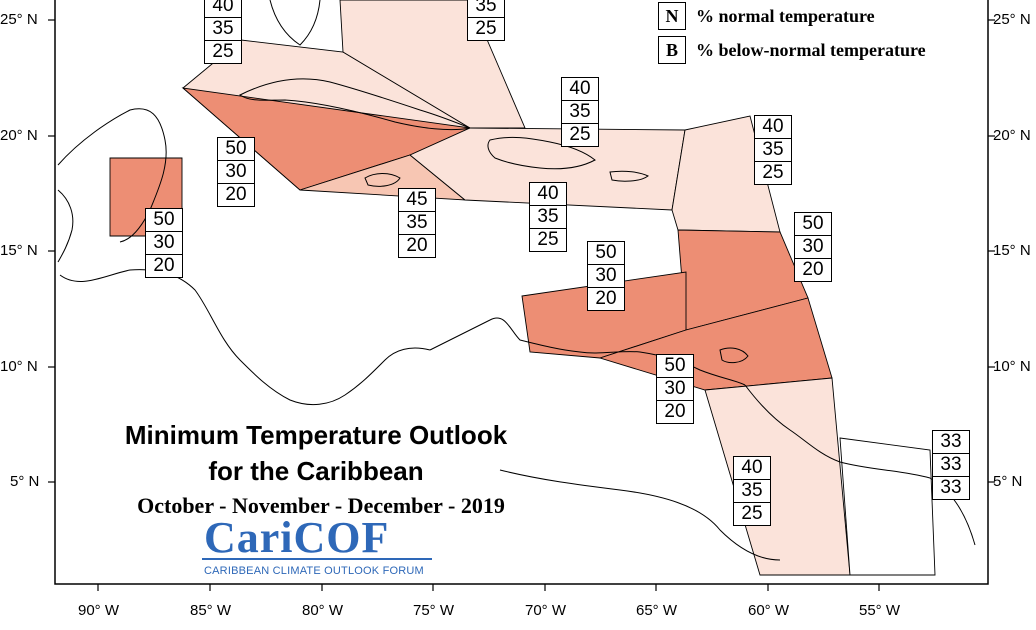 Image resolution: width=1036 pixels, height=630 pixels. What do you see at coordinates (434, 610) in the screenshot?
I see `lon-label-75: 75° W` at bounding box center [434, 610].